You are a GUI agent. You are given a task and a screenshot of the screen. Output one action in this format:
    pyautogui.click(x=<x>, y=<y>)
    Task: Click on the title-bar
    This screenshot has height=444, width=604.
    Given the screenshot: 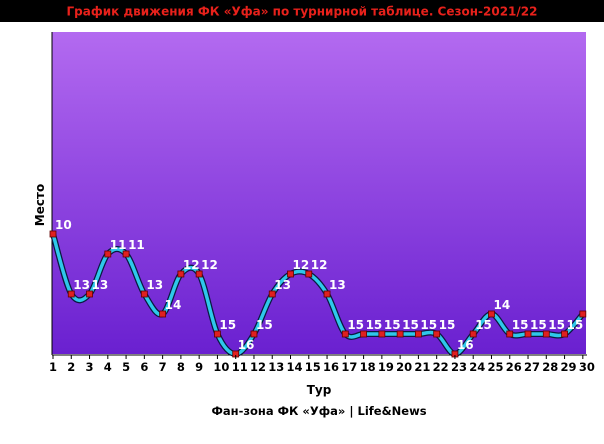 What is the action you would take?
    pyautogui.click(x=302, y=11)
    